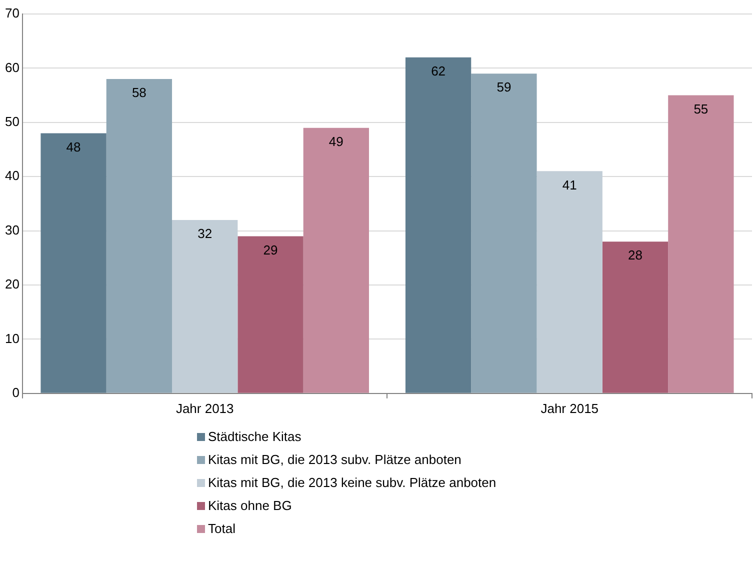  Describe the element at coordinates (12, 13) in the screenshot. I see `y-tick-label: 70` at that location.